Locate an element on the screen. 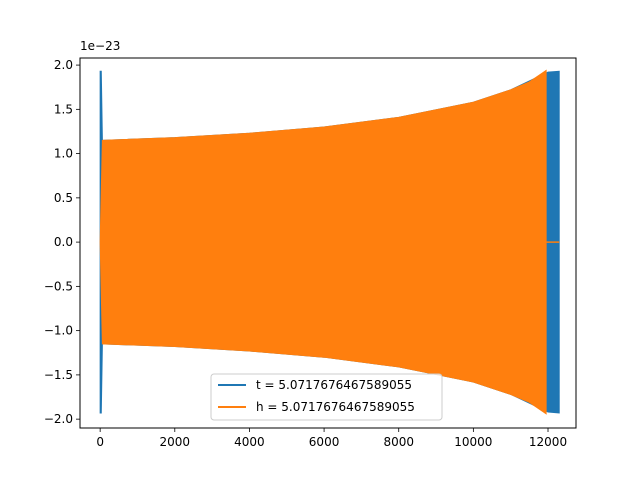  x-tick-label: 6000 is located at coordinates (324, 442).